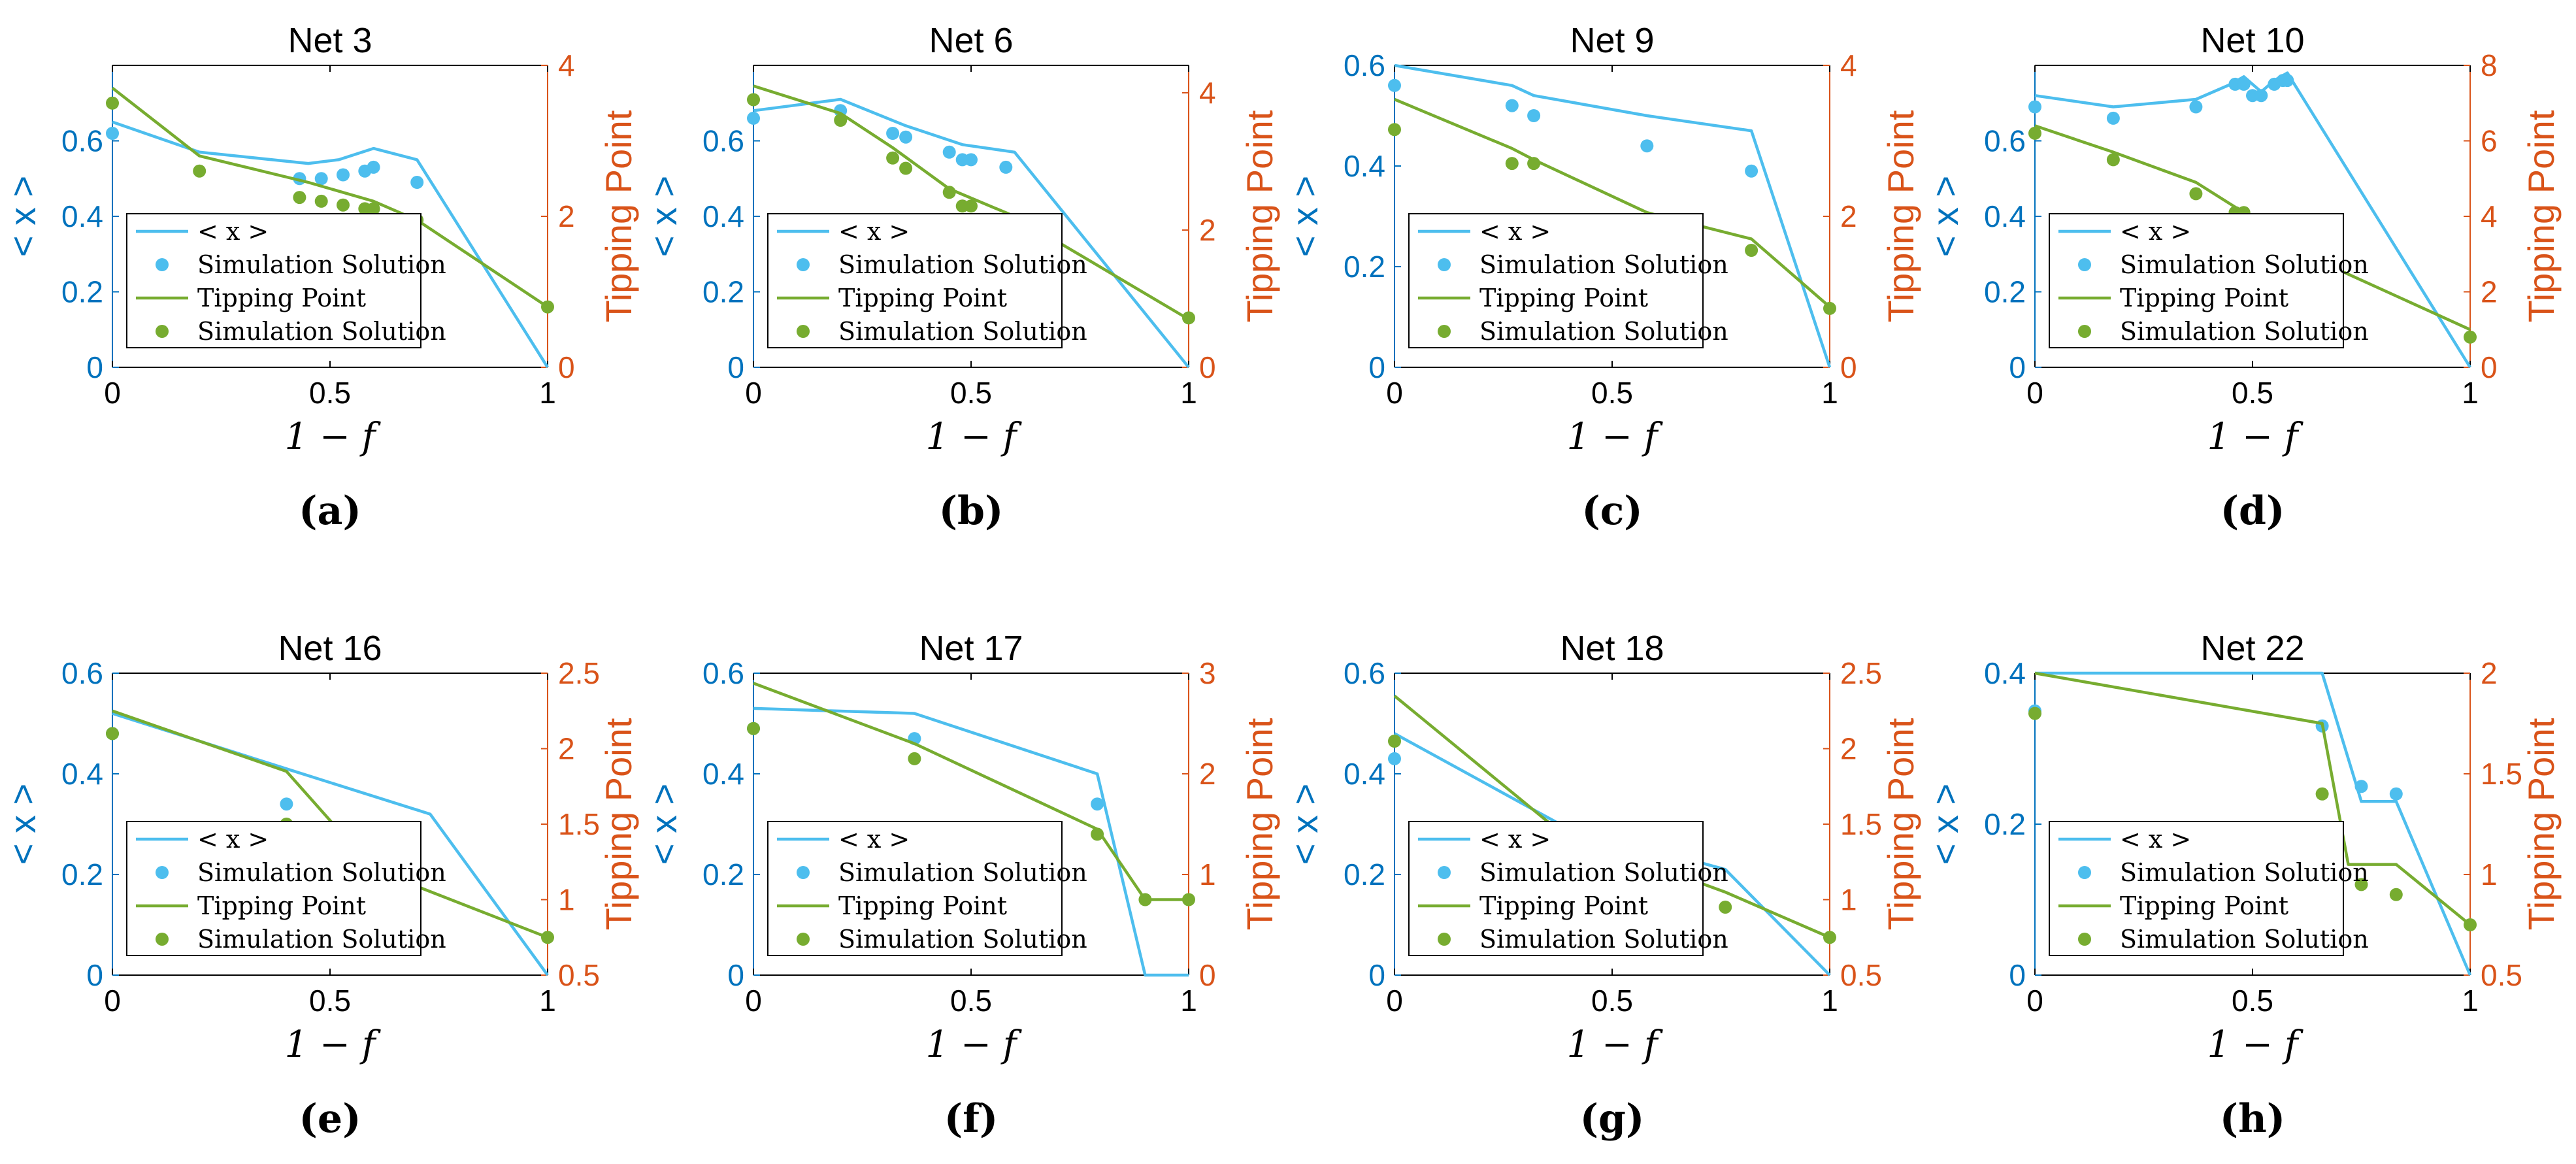 This screenshot has height=1164, width=2576. What do you see at coordinates (1612, 648) in the screenshot?
I see `chart-title: Net 18` at bounding box center [1612, 648].